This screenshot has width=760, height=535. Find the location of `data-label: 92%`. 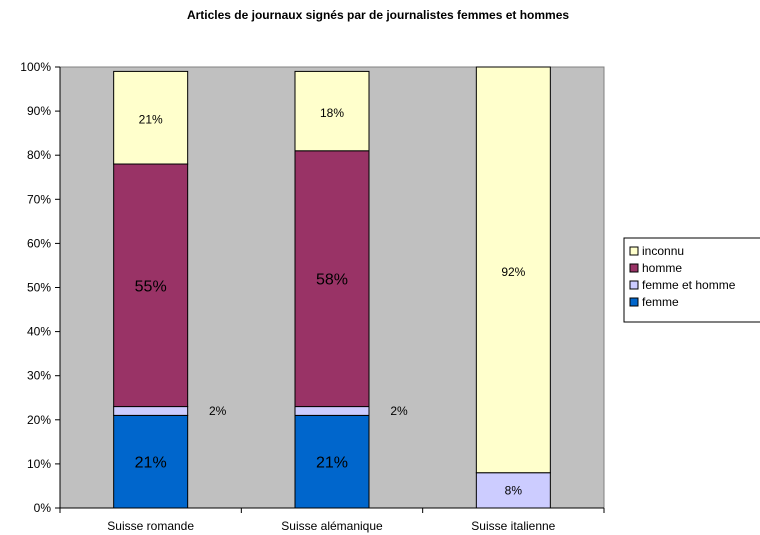

data-label: 92% is located at coordinates (513, 272).